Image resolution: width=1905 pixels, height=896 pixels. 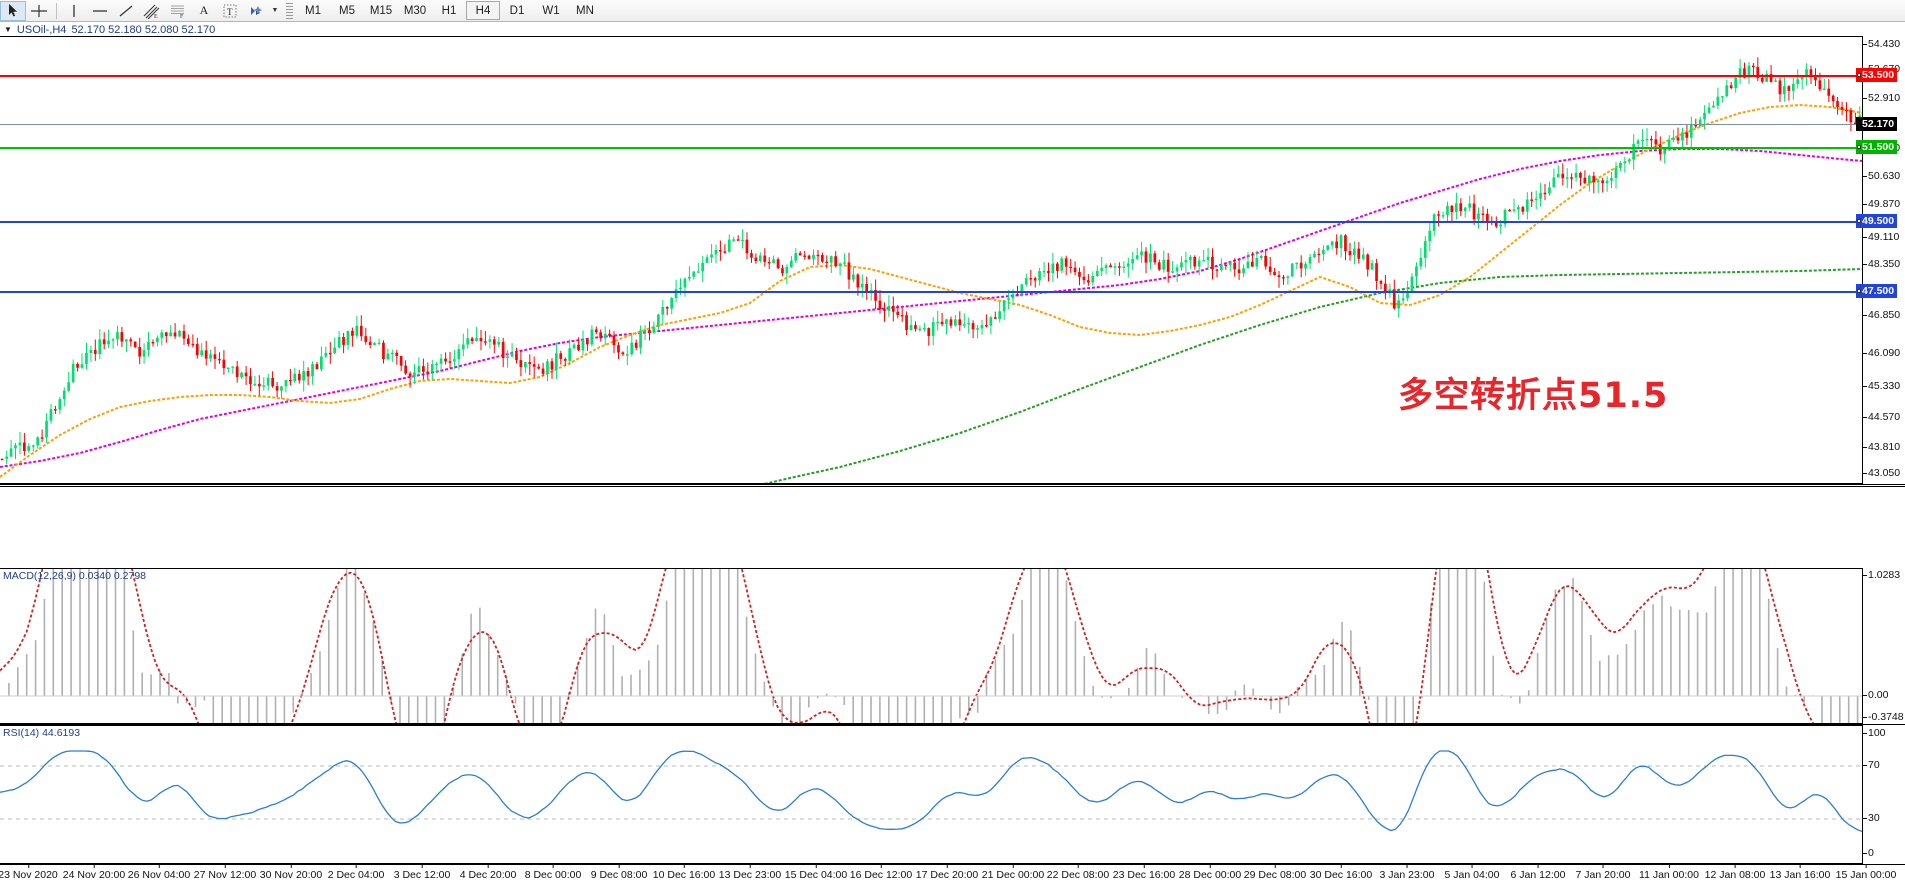 I want to click on time-tick: 11 Jan 00:00, so click(x=1669, y=872).